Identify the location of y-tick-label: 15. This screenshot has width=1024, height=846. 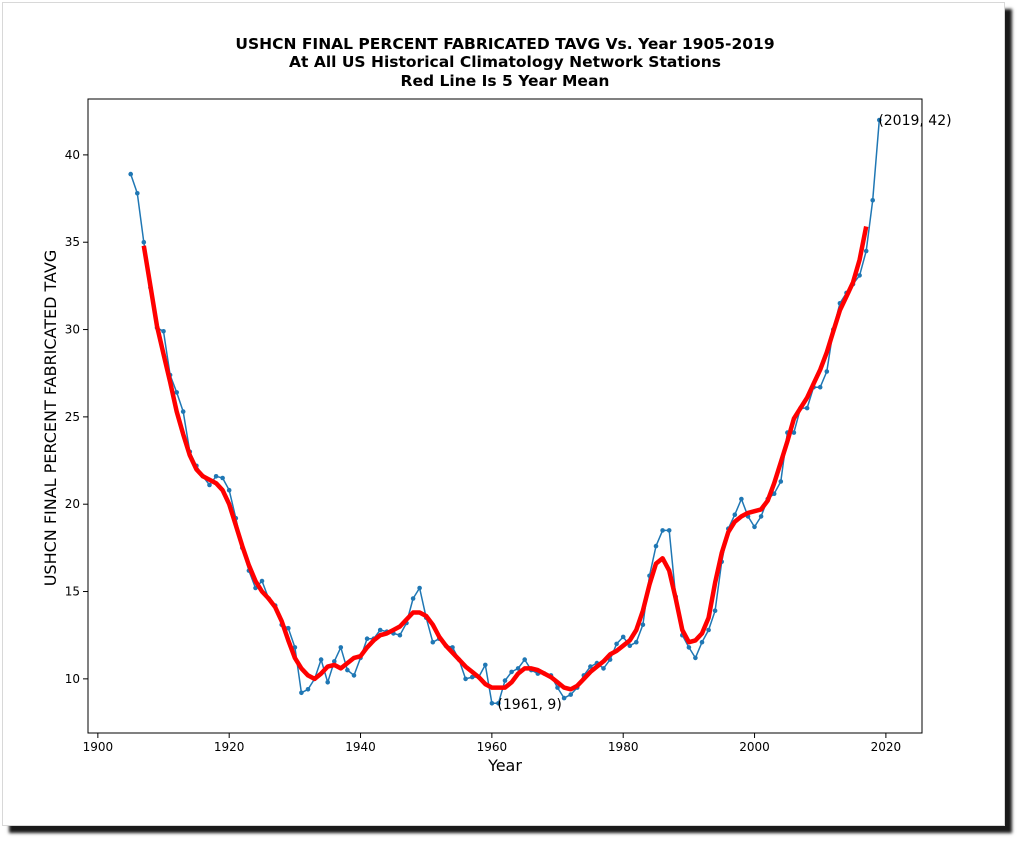
(72, 592).